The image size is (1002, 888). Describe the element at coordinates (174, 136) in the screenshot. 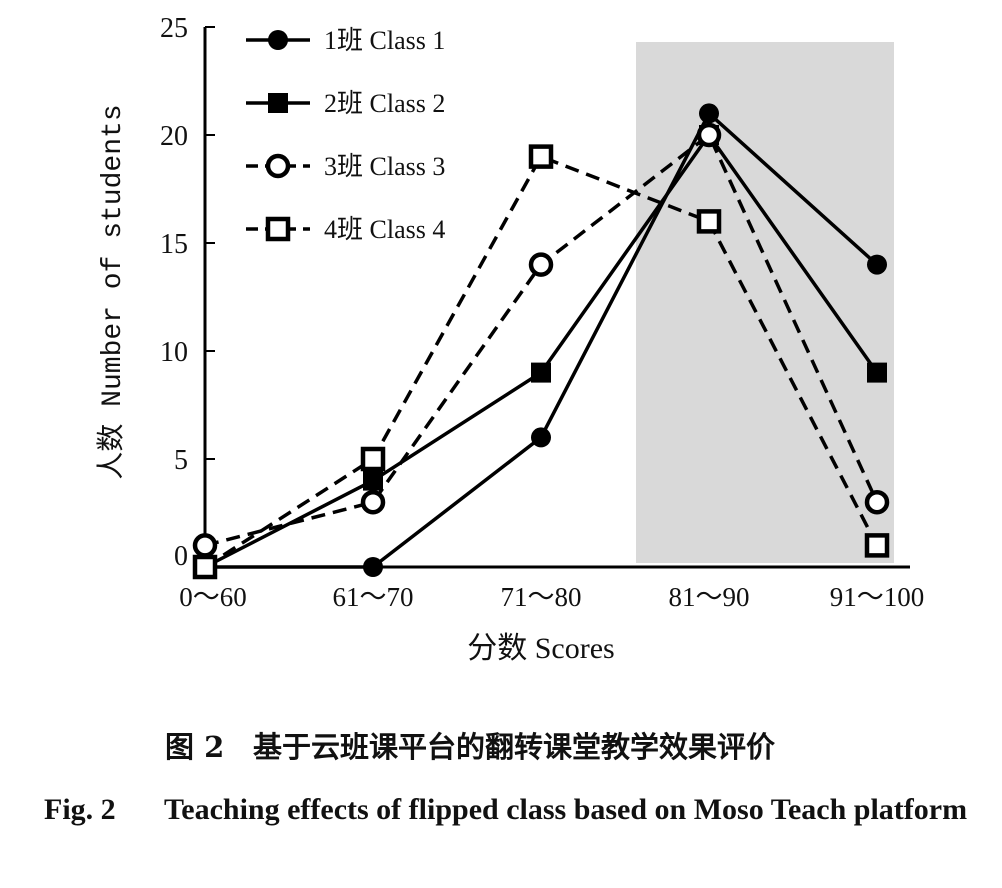

I see `y-tick-label-20: 20` at that location.